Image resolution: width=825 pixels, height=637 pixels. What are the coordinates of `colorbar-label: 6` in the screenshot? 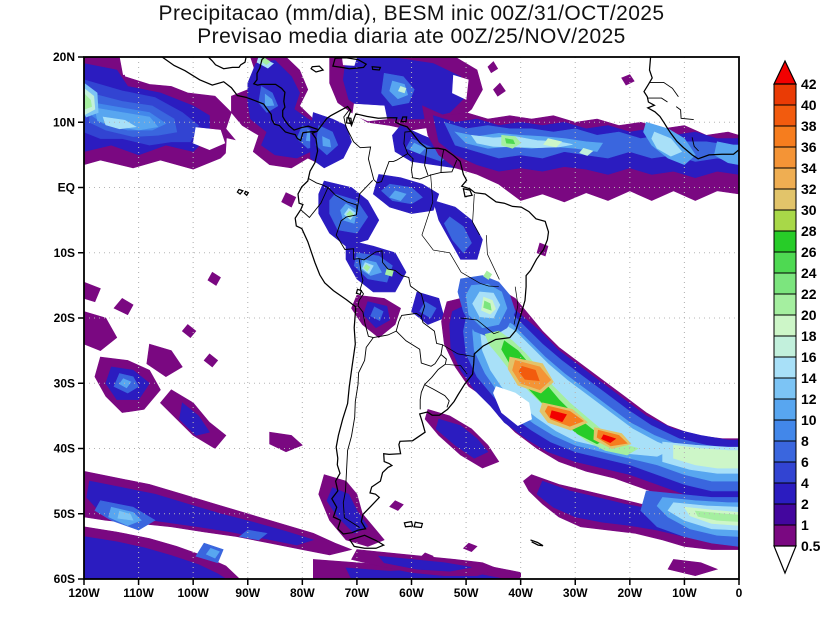 It's located at (805, 462).